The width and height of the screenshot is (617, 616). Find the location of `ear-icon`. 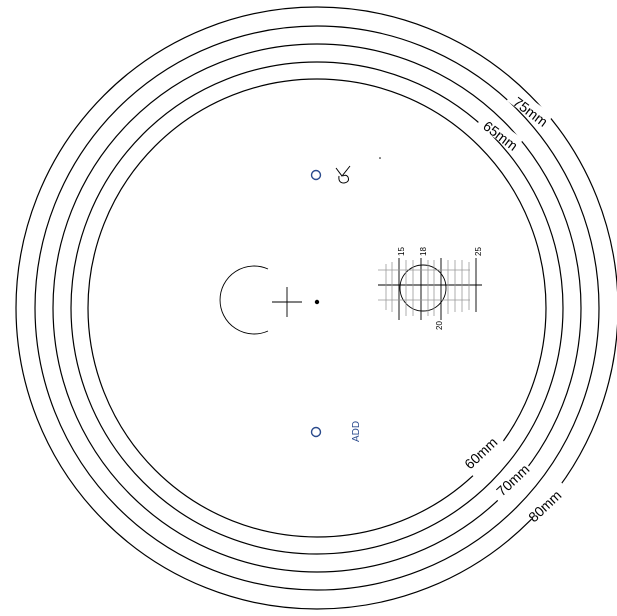

ear-icon is located at coordinates (343, 174).